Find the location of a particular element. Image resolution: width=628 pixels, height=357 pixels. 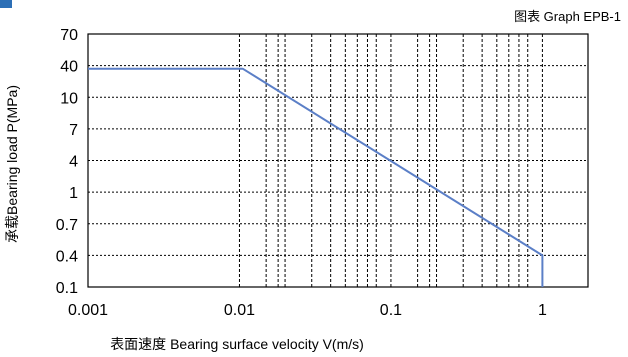

x-axis-title: 表面速度 Bearing surface velocity V(m/s) is located at coordinates (237, 344).